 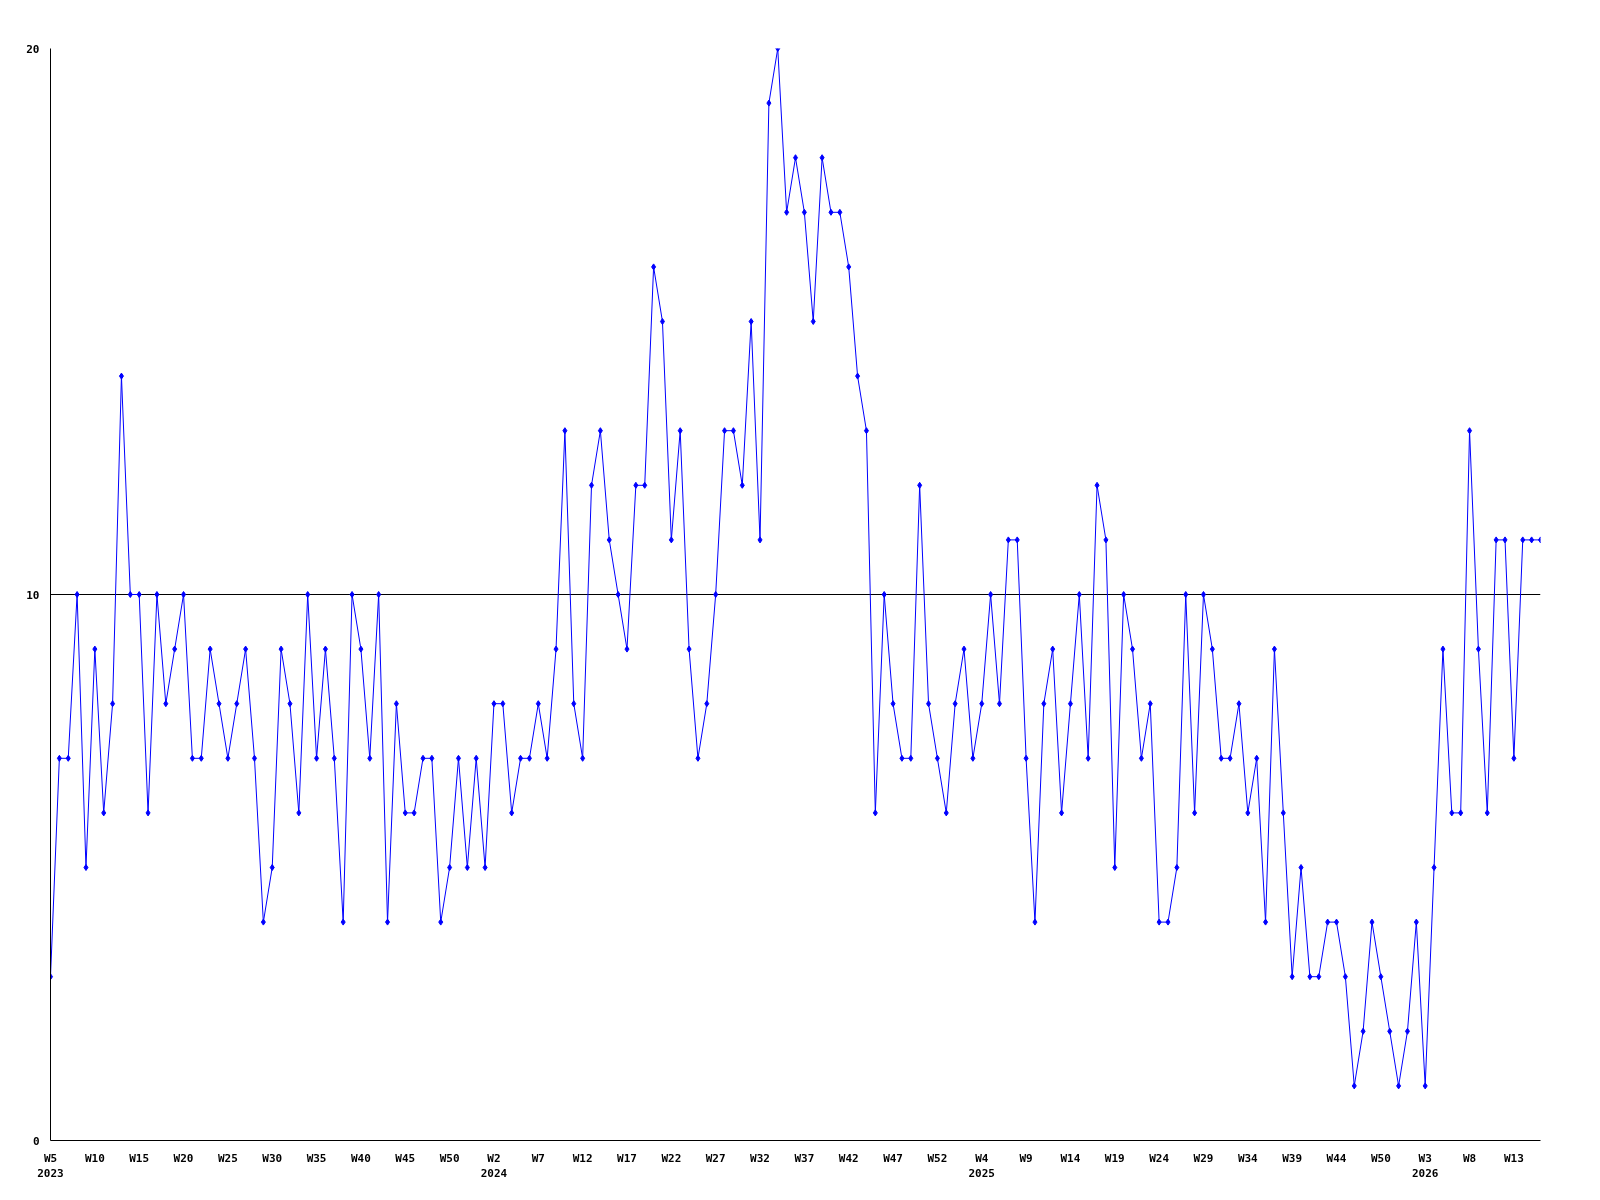 I want to click on x-tick-label: W19, so click(x=1114, y=1158).